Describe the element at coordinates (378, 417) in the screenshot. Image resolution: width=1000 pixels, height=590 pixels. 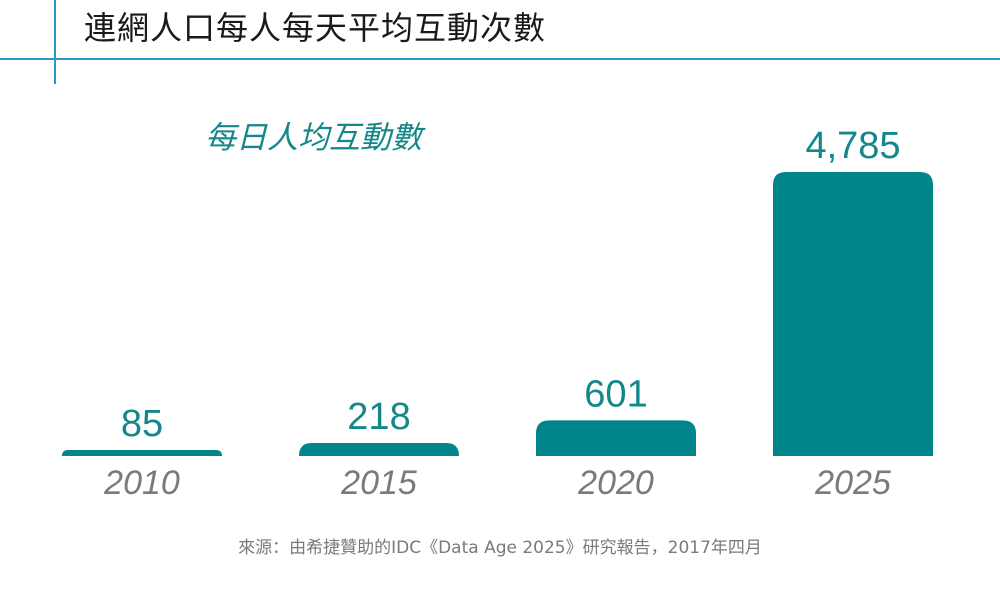
I see `value-label-2015: 218` at that location.